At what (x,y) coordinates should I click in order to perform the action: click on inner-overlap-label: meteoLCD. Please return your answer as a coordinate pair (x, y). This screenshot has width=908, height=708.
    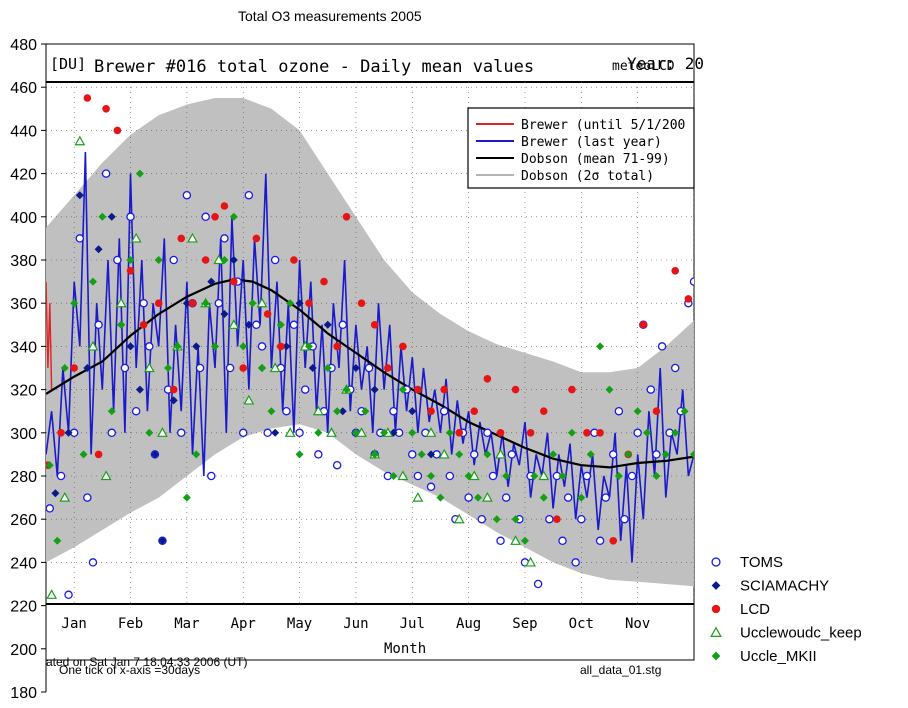
    Looking at the image, I should click on (643, 66).